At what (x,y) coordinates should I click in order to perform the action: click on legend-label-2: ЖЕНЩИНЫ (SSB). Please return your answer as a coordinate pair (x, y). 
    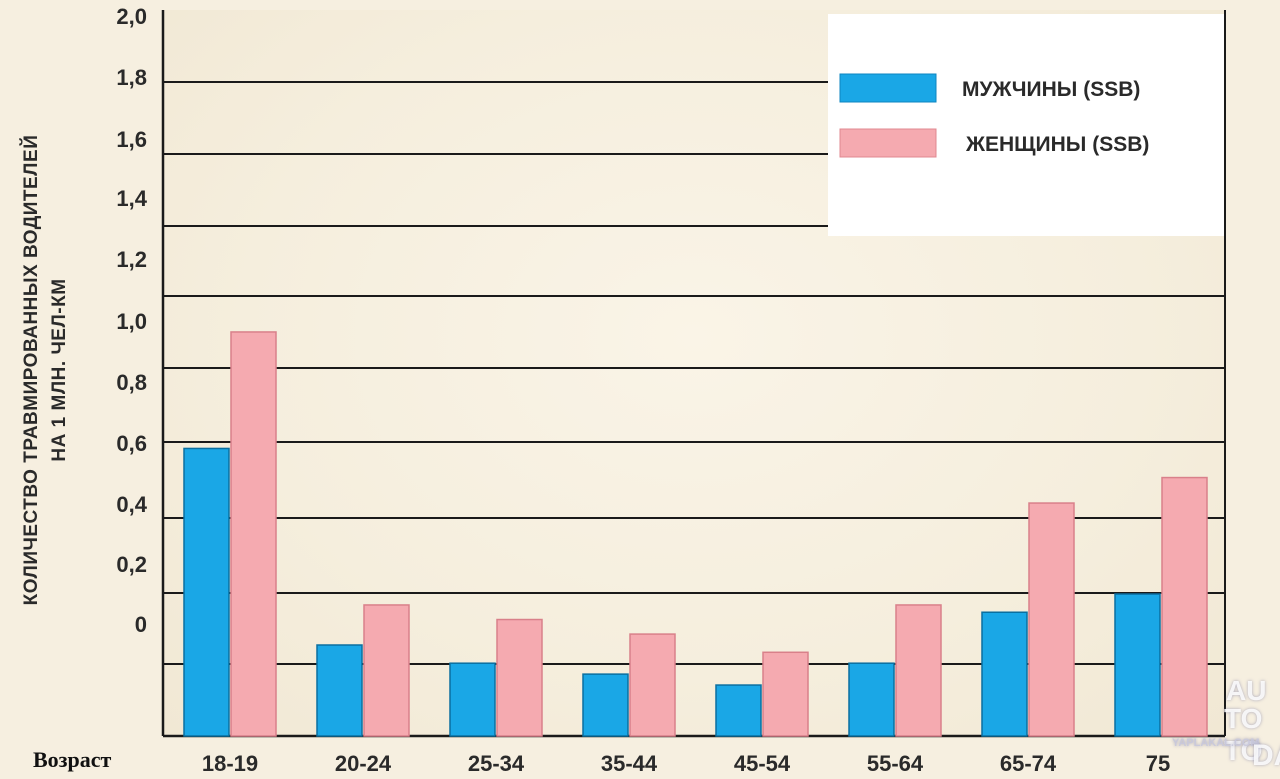
    Looking at the image, I should click on (1057, 144).